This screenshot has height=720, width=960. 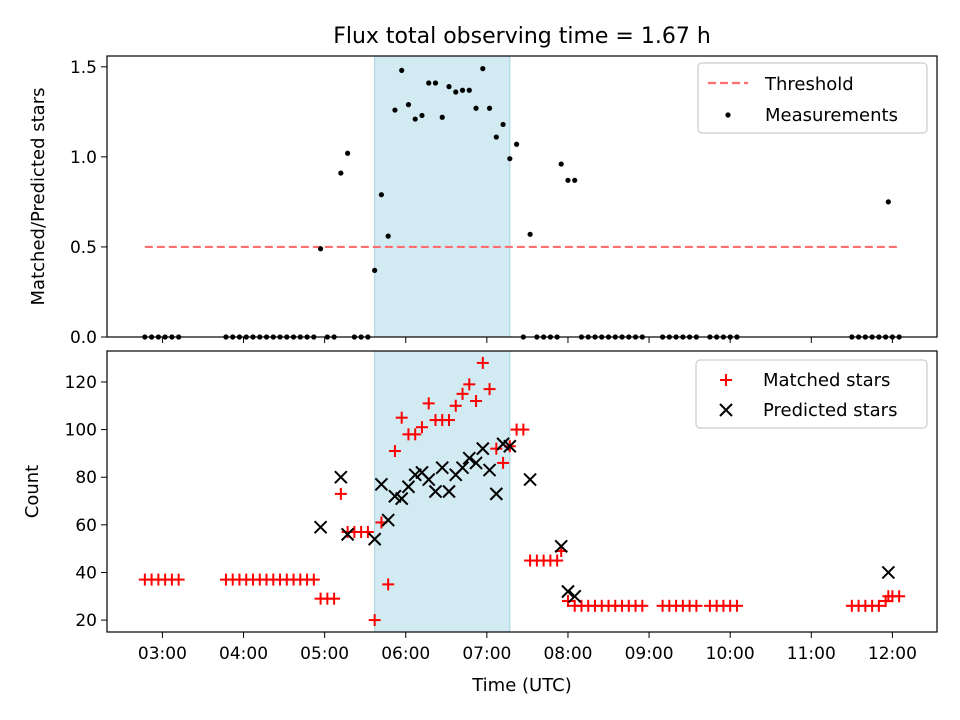 I want to click on y-tick-label: 0.0, so click(x=83, y=338).